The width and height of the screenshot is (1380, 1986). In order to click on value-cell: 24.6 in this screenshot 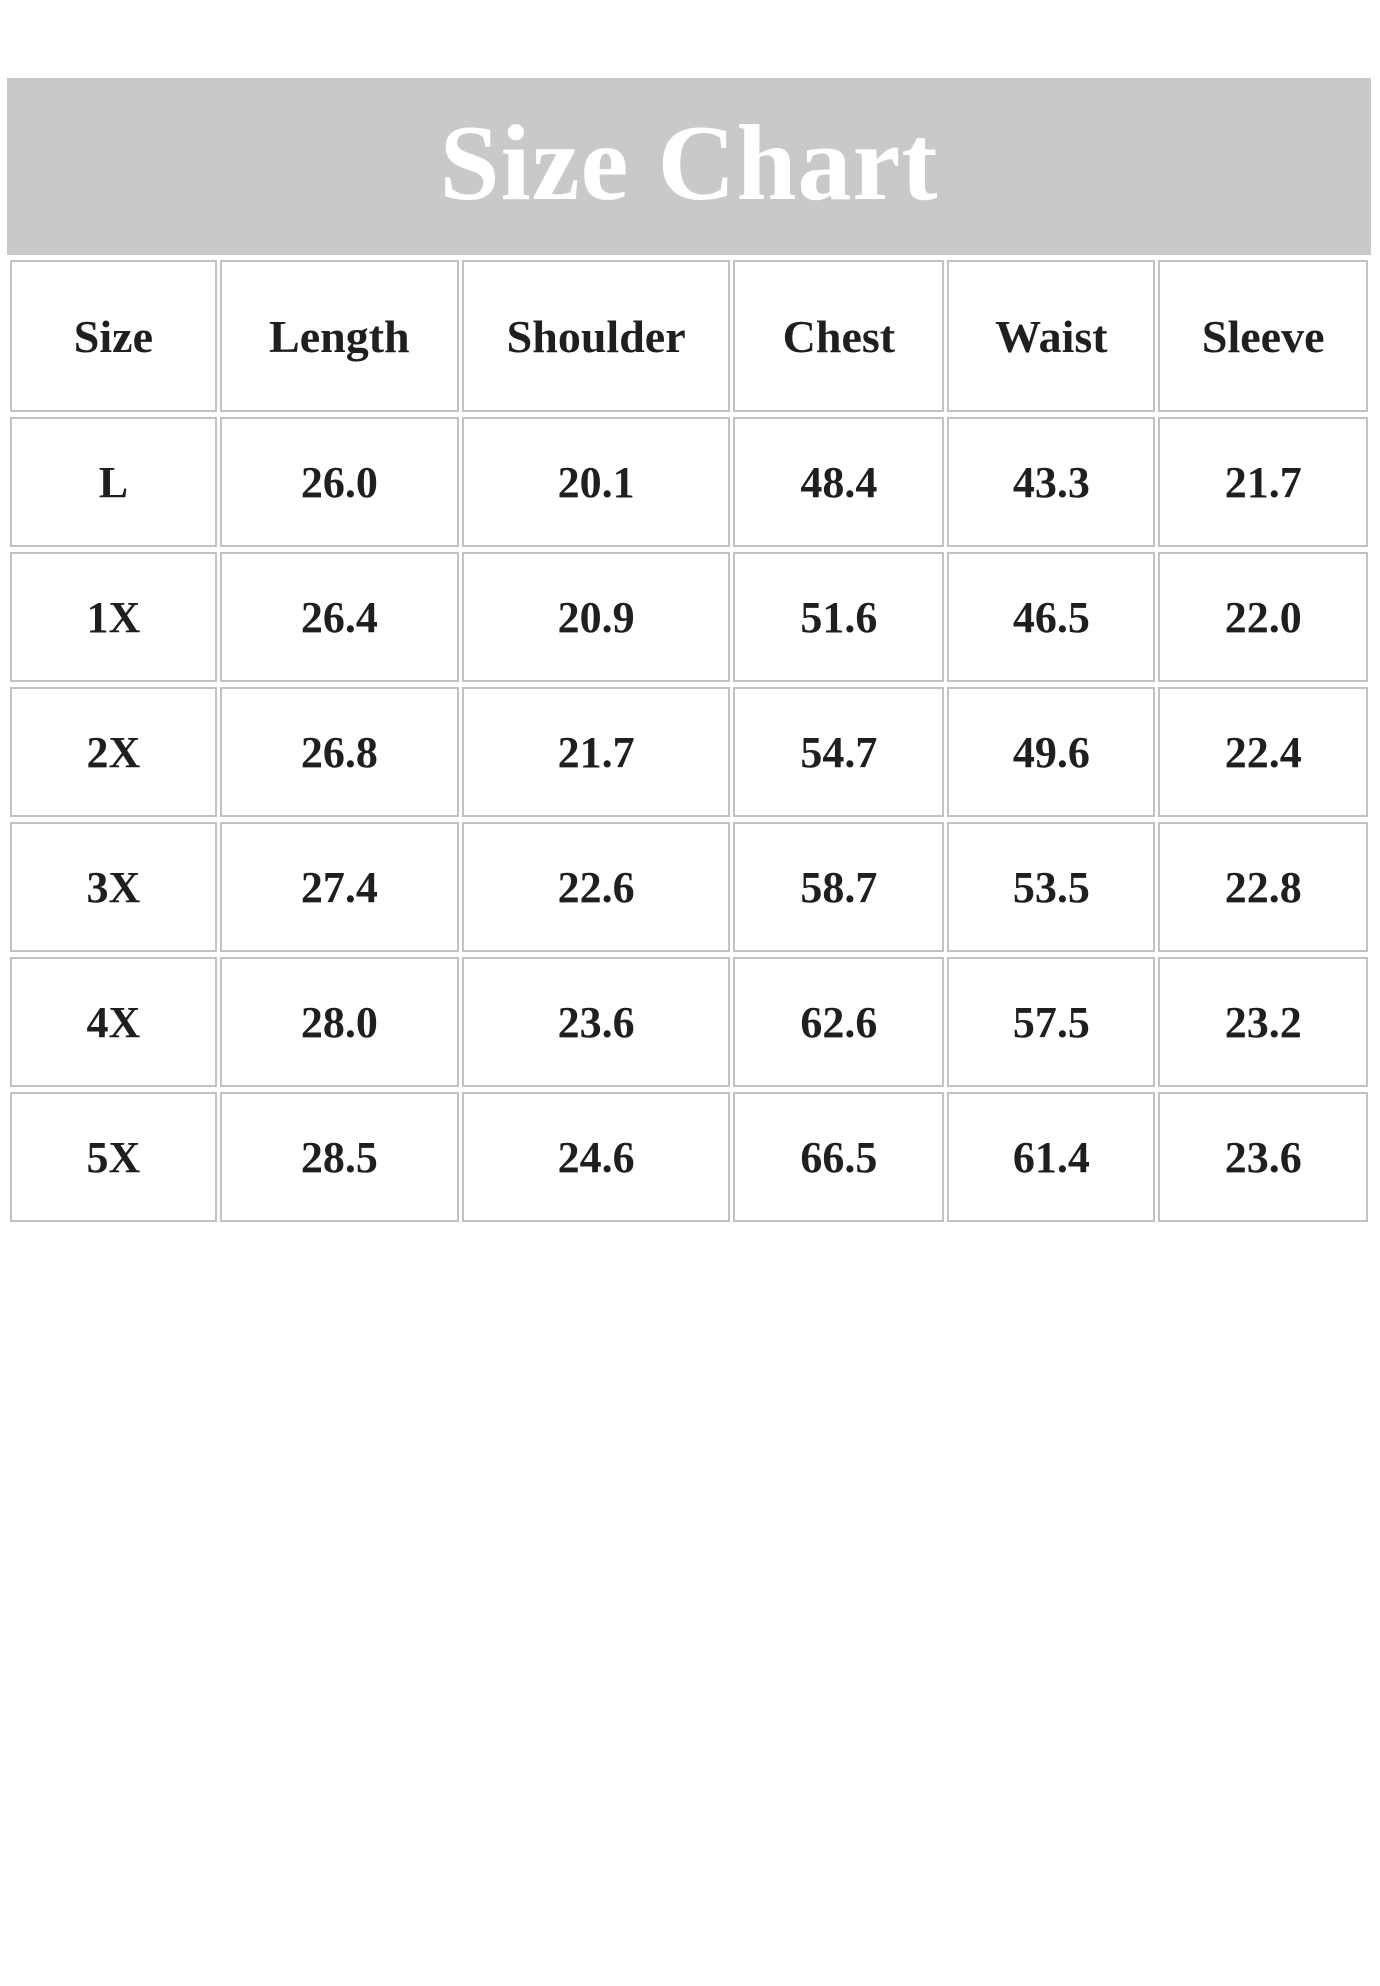, I will do `click(596, 1157)`.